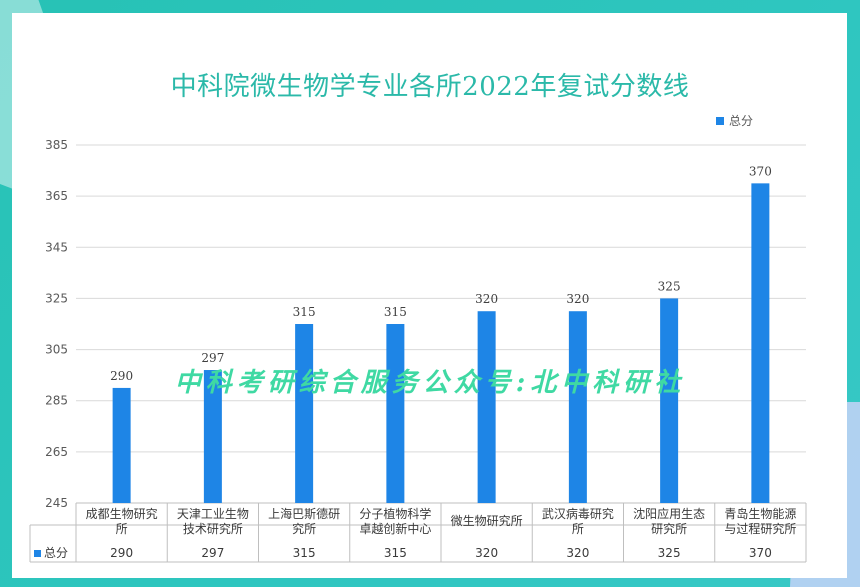  I want to click on category-label: 微生物研究所, so click(486, 521).